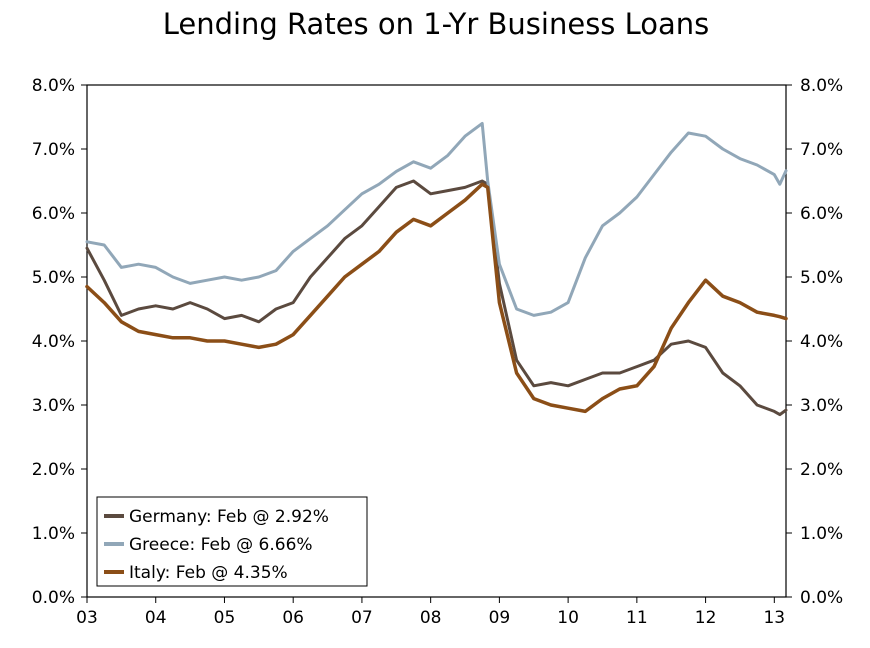  Describe the element at coordinates (821, 214) in the screenshot. I see `y-tick-right-label: 6.0%` at that location.